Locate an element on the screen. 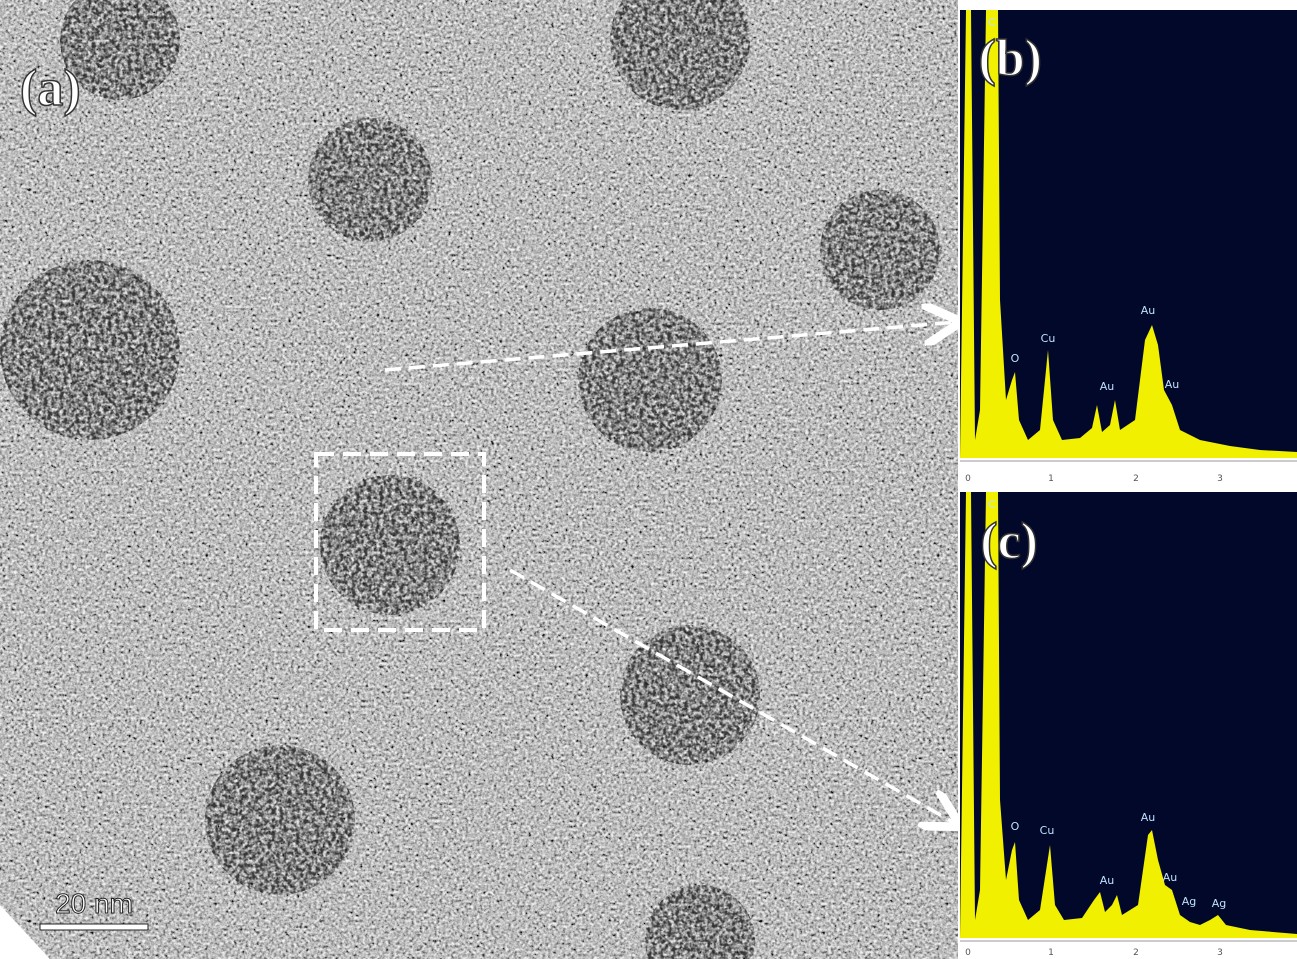 This screenshot has width=1297, height=959. arrow is located at coordinates (733, 696).